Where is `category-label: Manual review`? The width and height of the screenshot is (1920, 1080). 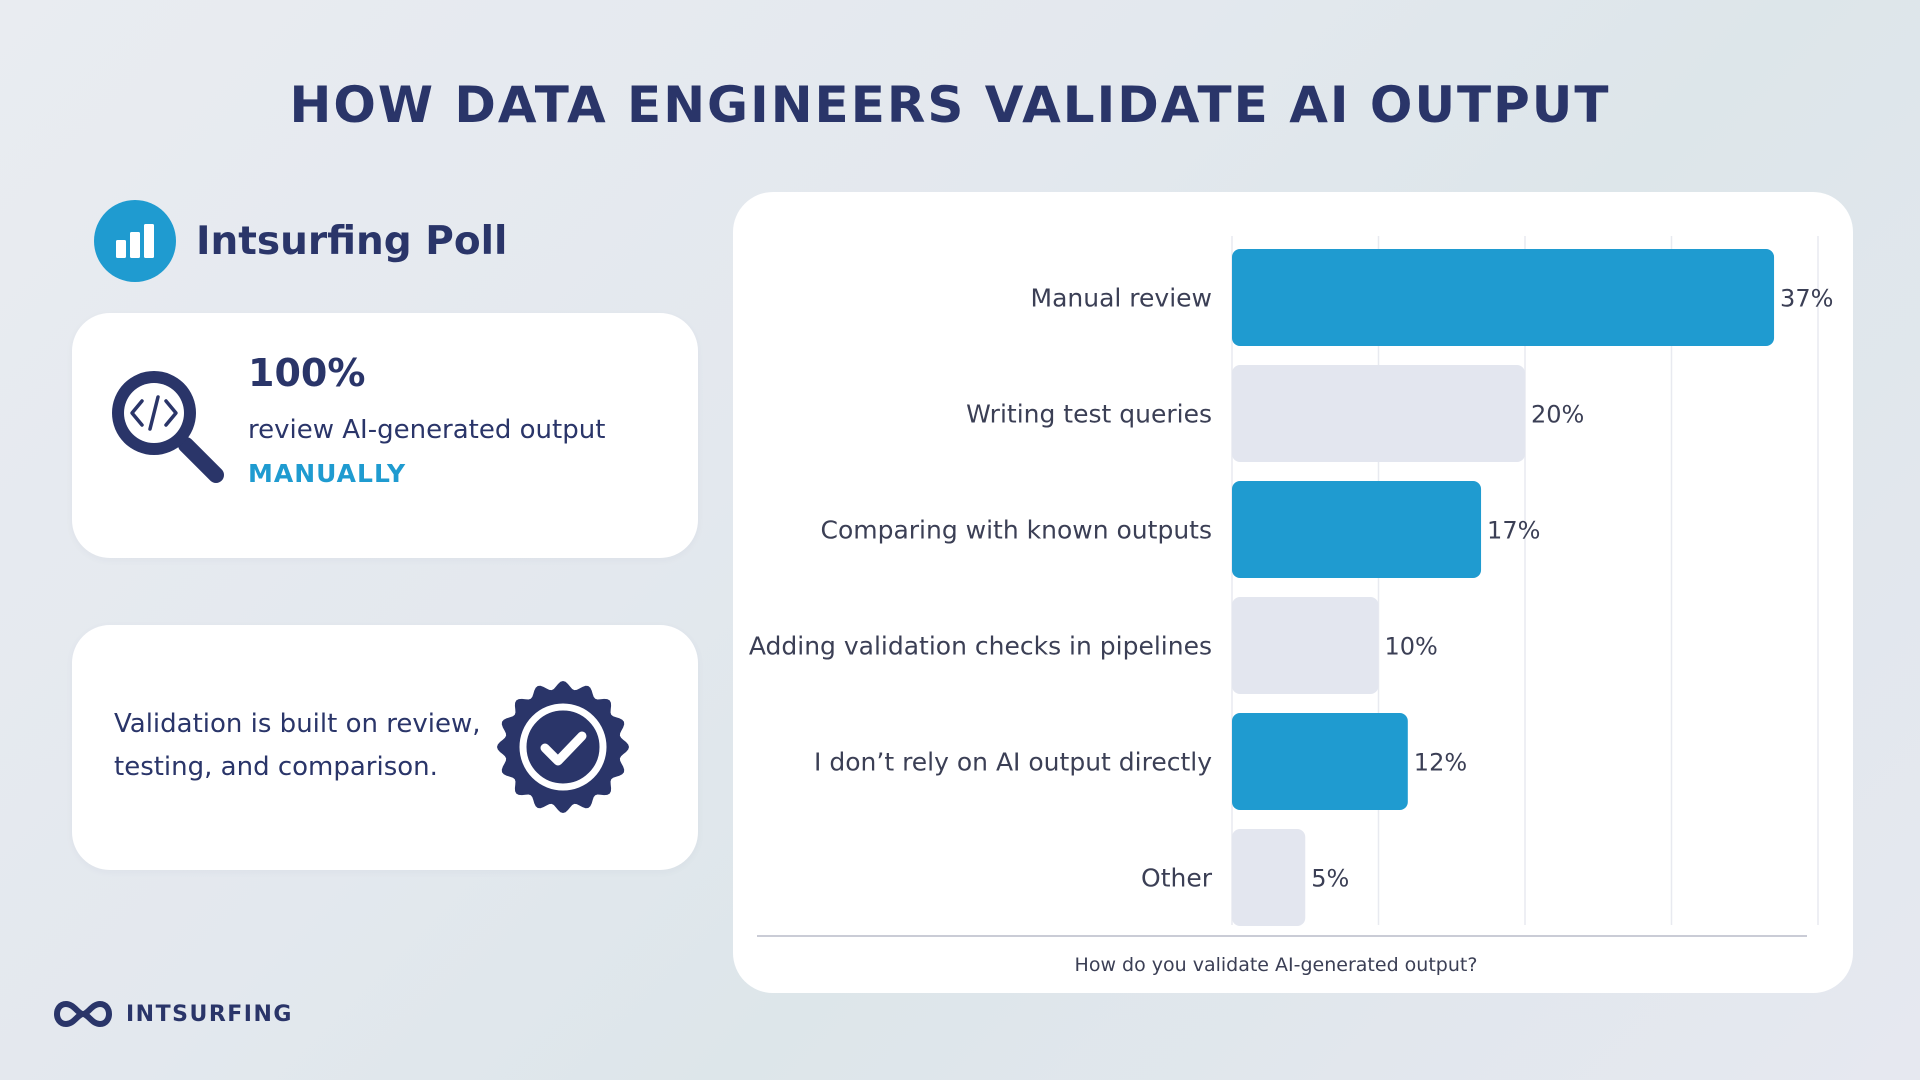
category-label: Manual review is located at coordinates (1121, 298).